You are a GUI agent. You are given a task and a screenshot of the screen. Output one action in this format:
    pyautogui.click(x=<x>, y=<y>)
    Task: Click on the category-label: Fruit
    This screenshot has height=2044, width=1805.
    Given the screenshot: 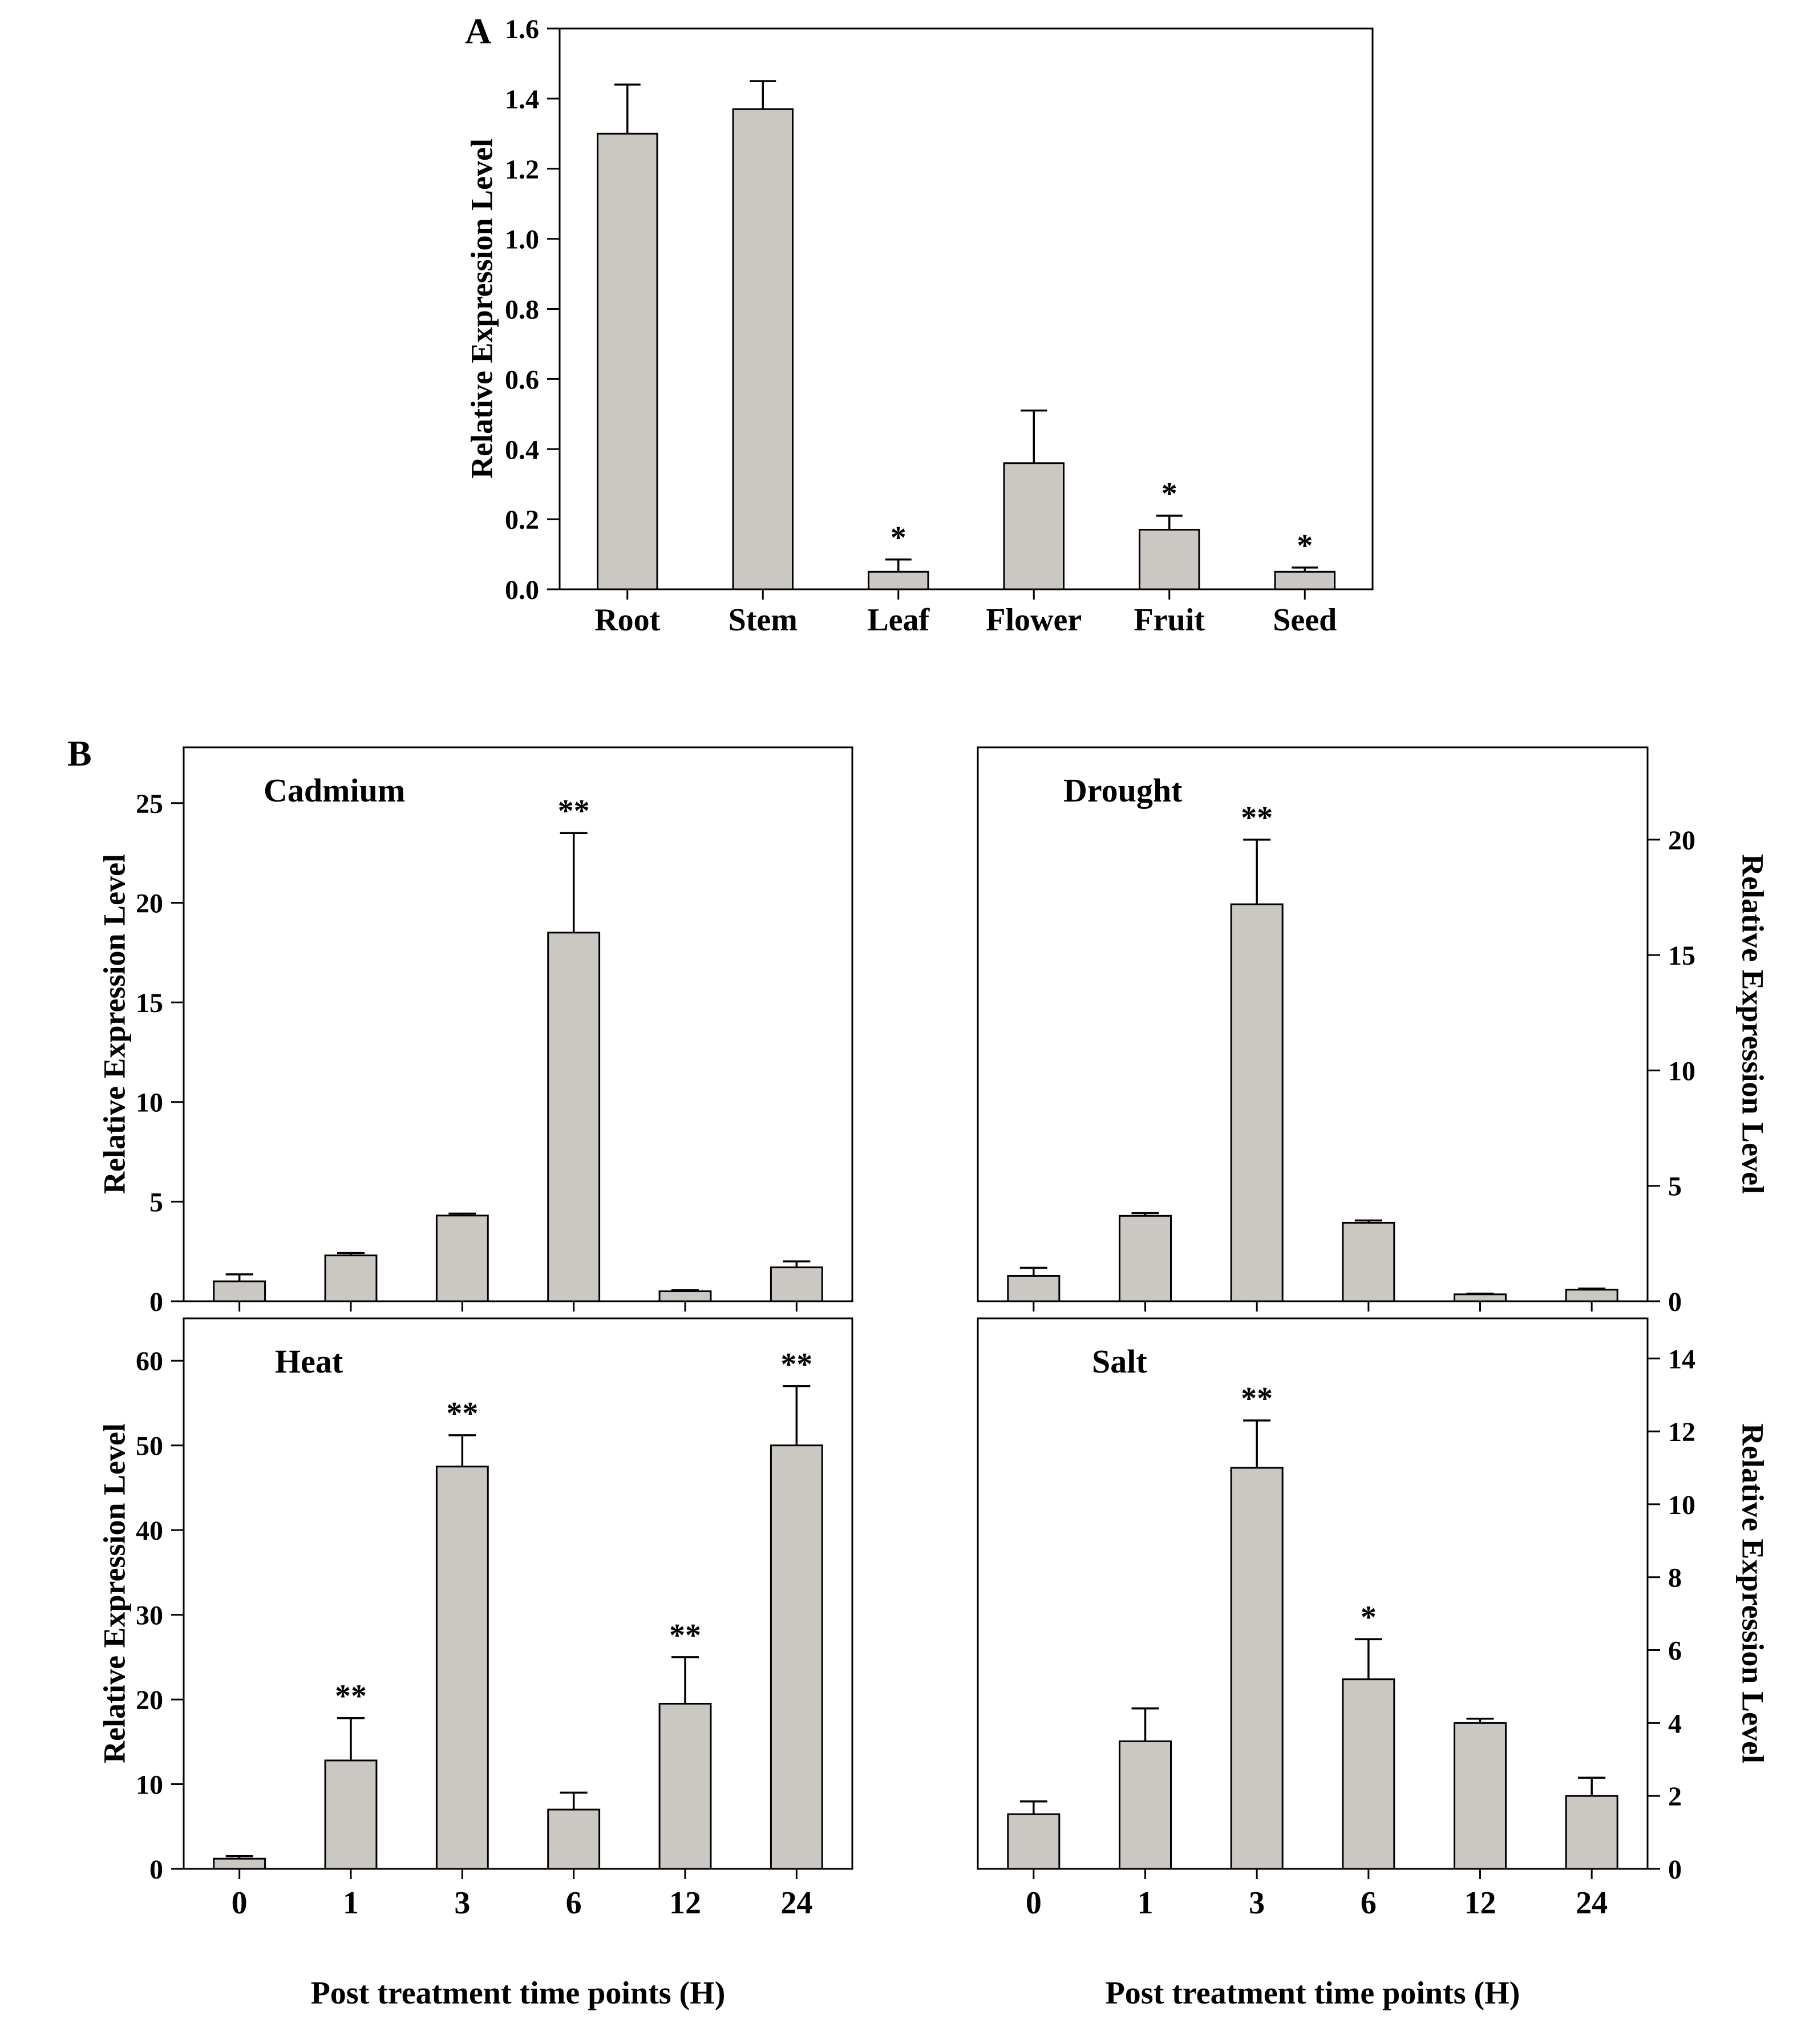 What is the action you would take?
    pyautogui.click(x=1169, y=620)
    